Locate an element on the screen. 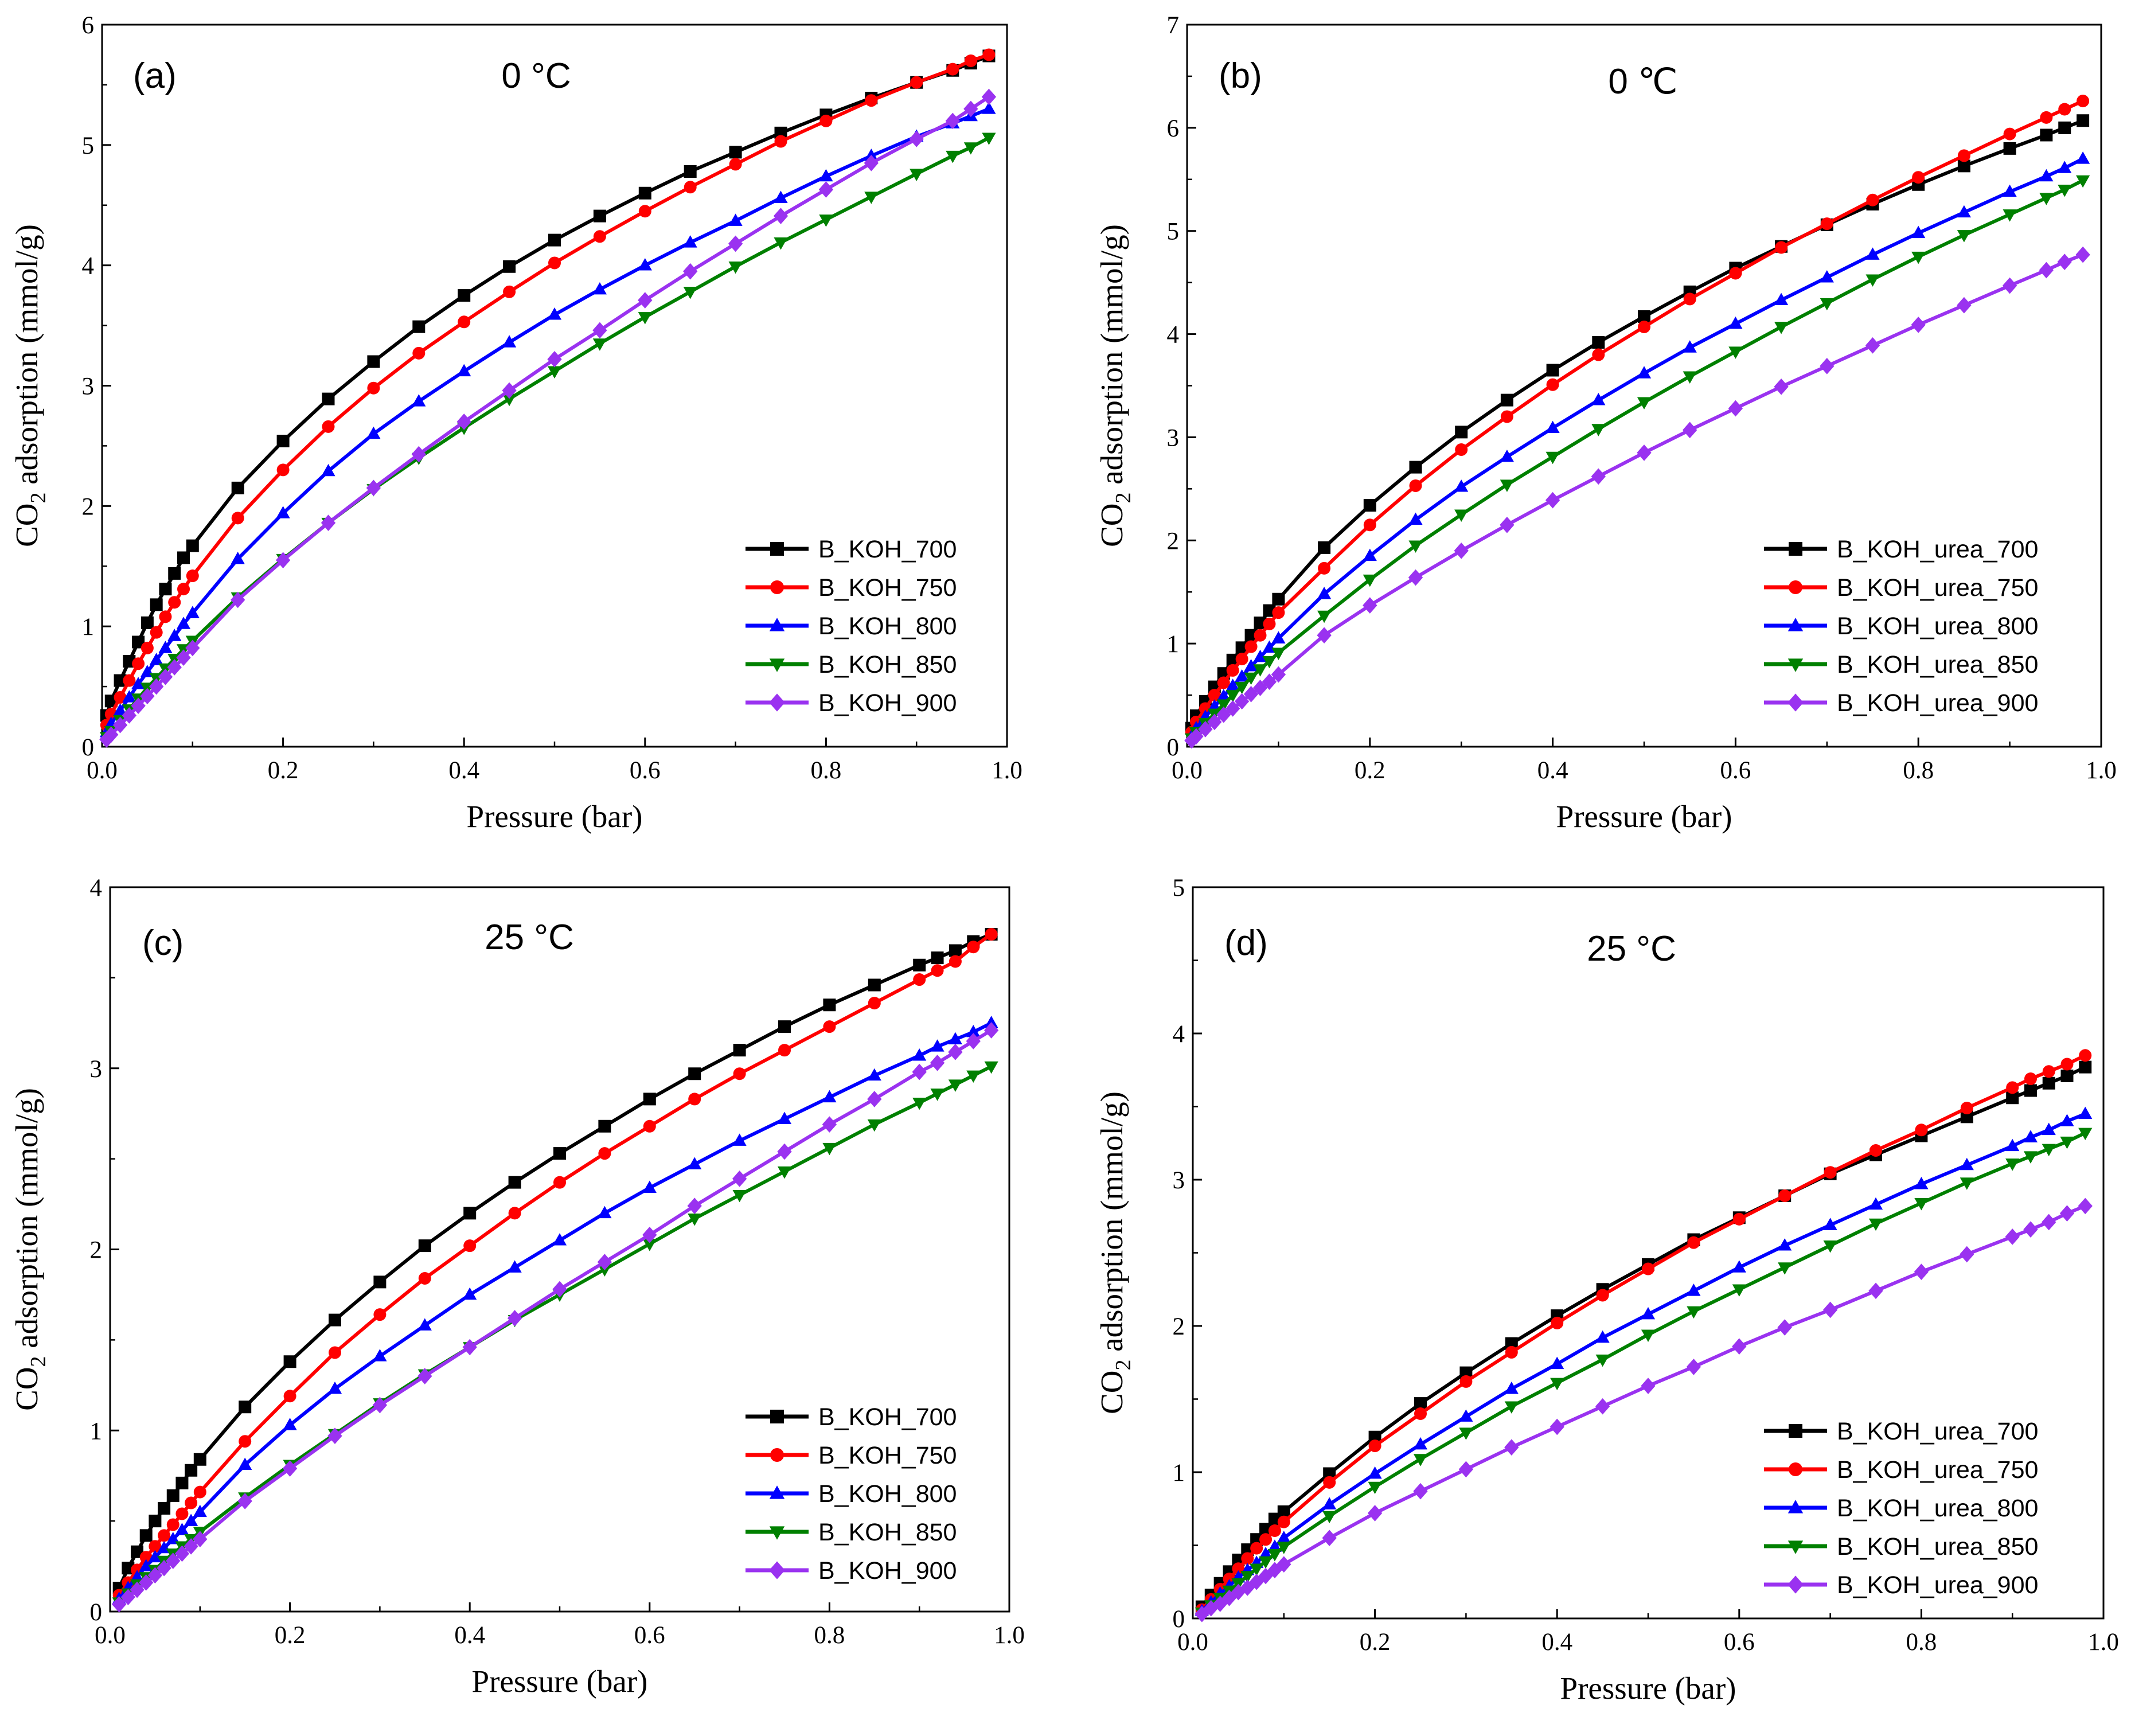 Image resolution: width=2131 pixels, height=1736 pixels. panel-label: (a) is located at coordinates (155, 76).